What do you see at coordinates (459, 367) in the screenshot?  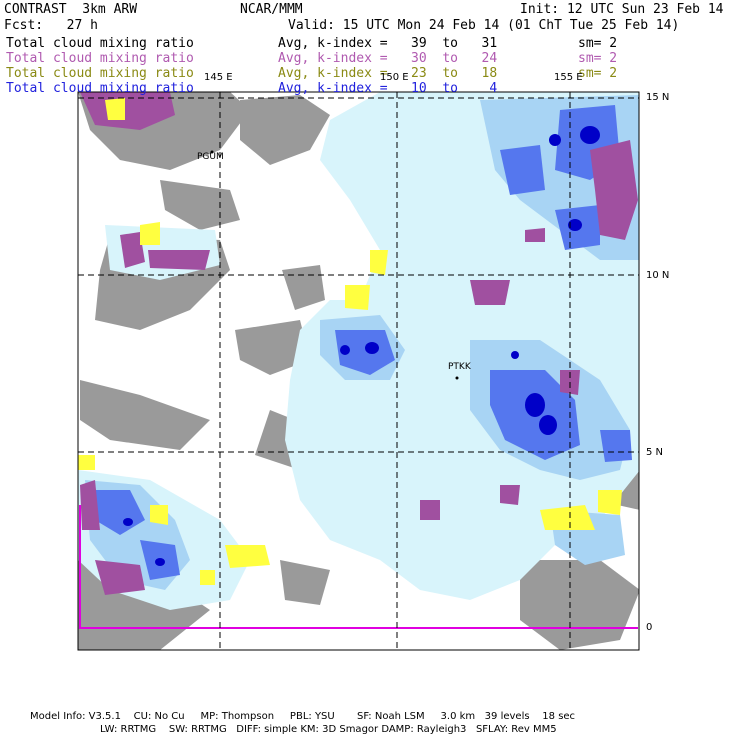 I see `station-label-ptkk: PTKK` at bounding box center [459, 367].